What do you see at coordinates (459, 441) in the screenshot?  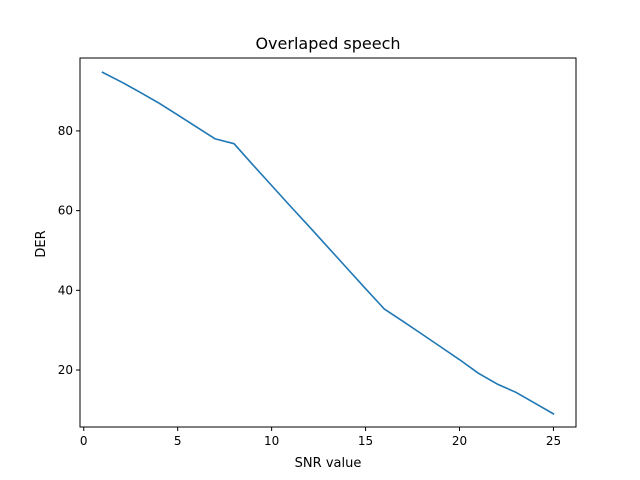 I see `x-tick-label: 20` at bounding box center [459, 441].